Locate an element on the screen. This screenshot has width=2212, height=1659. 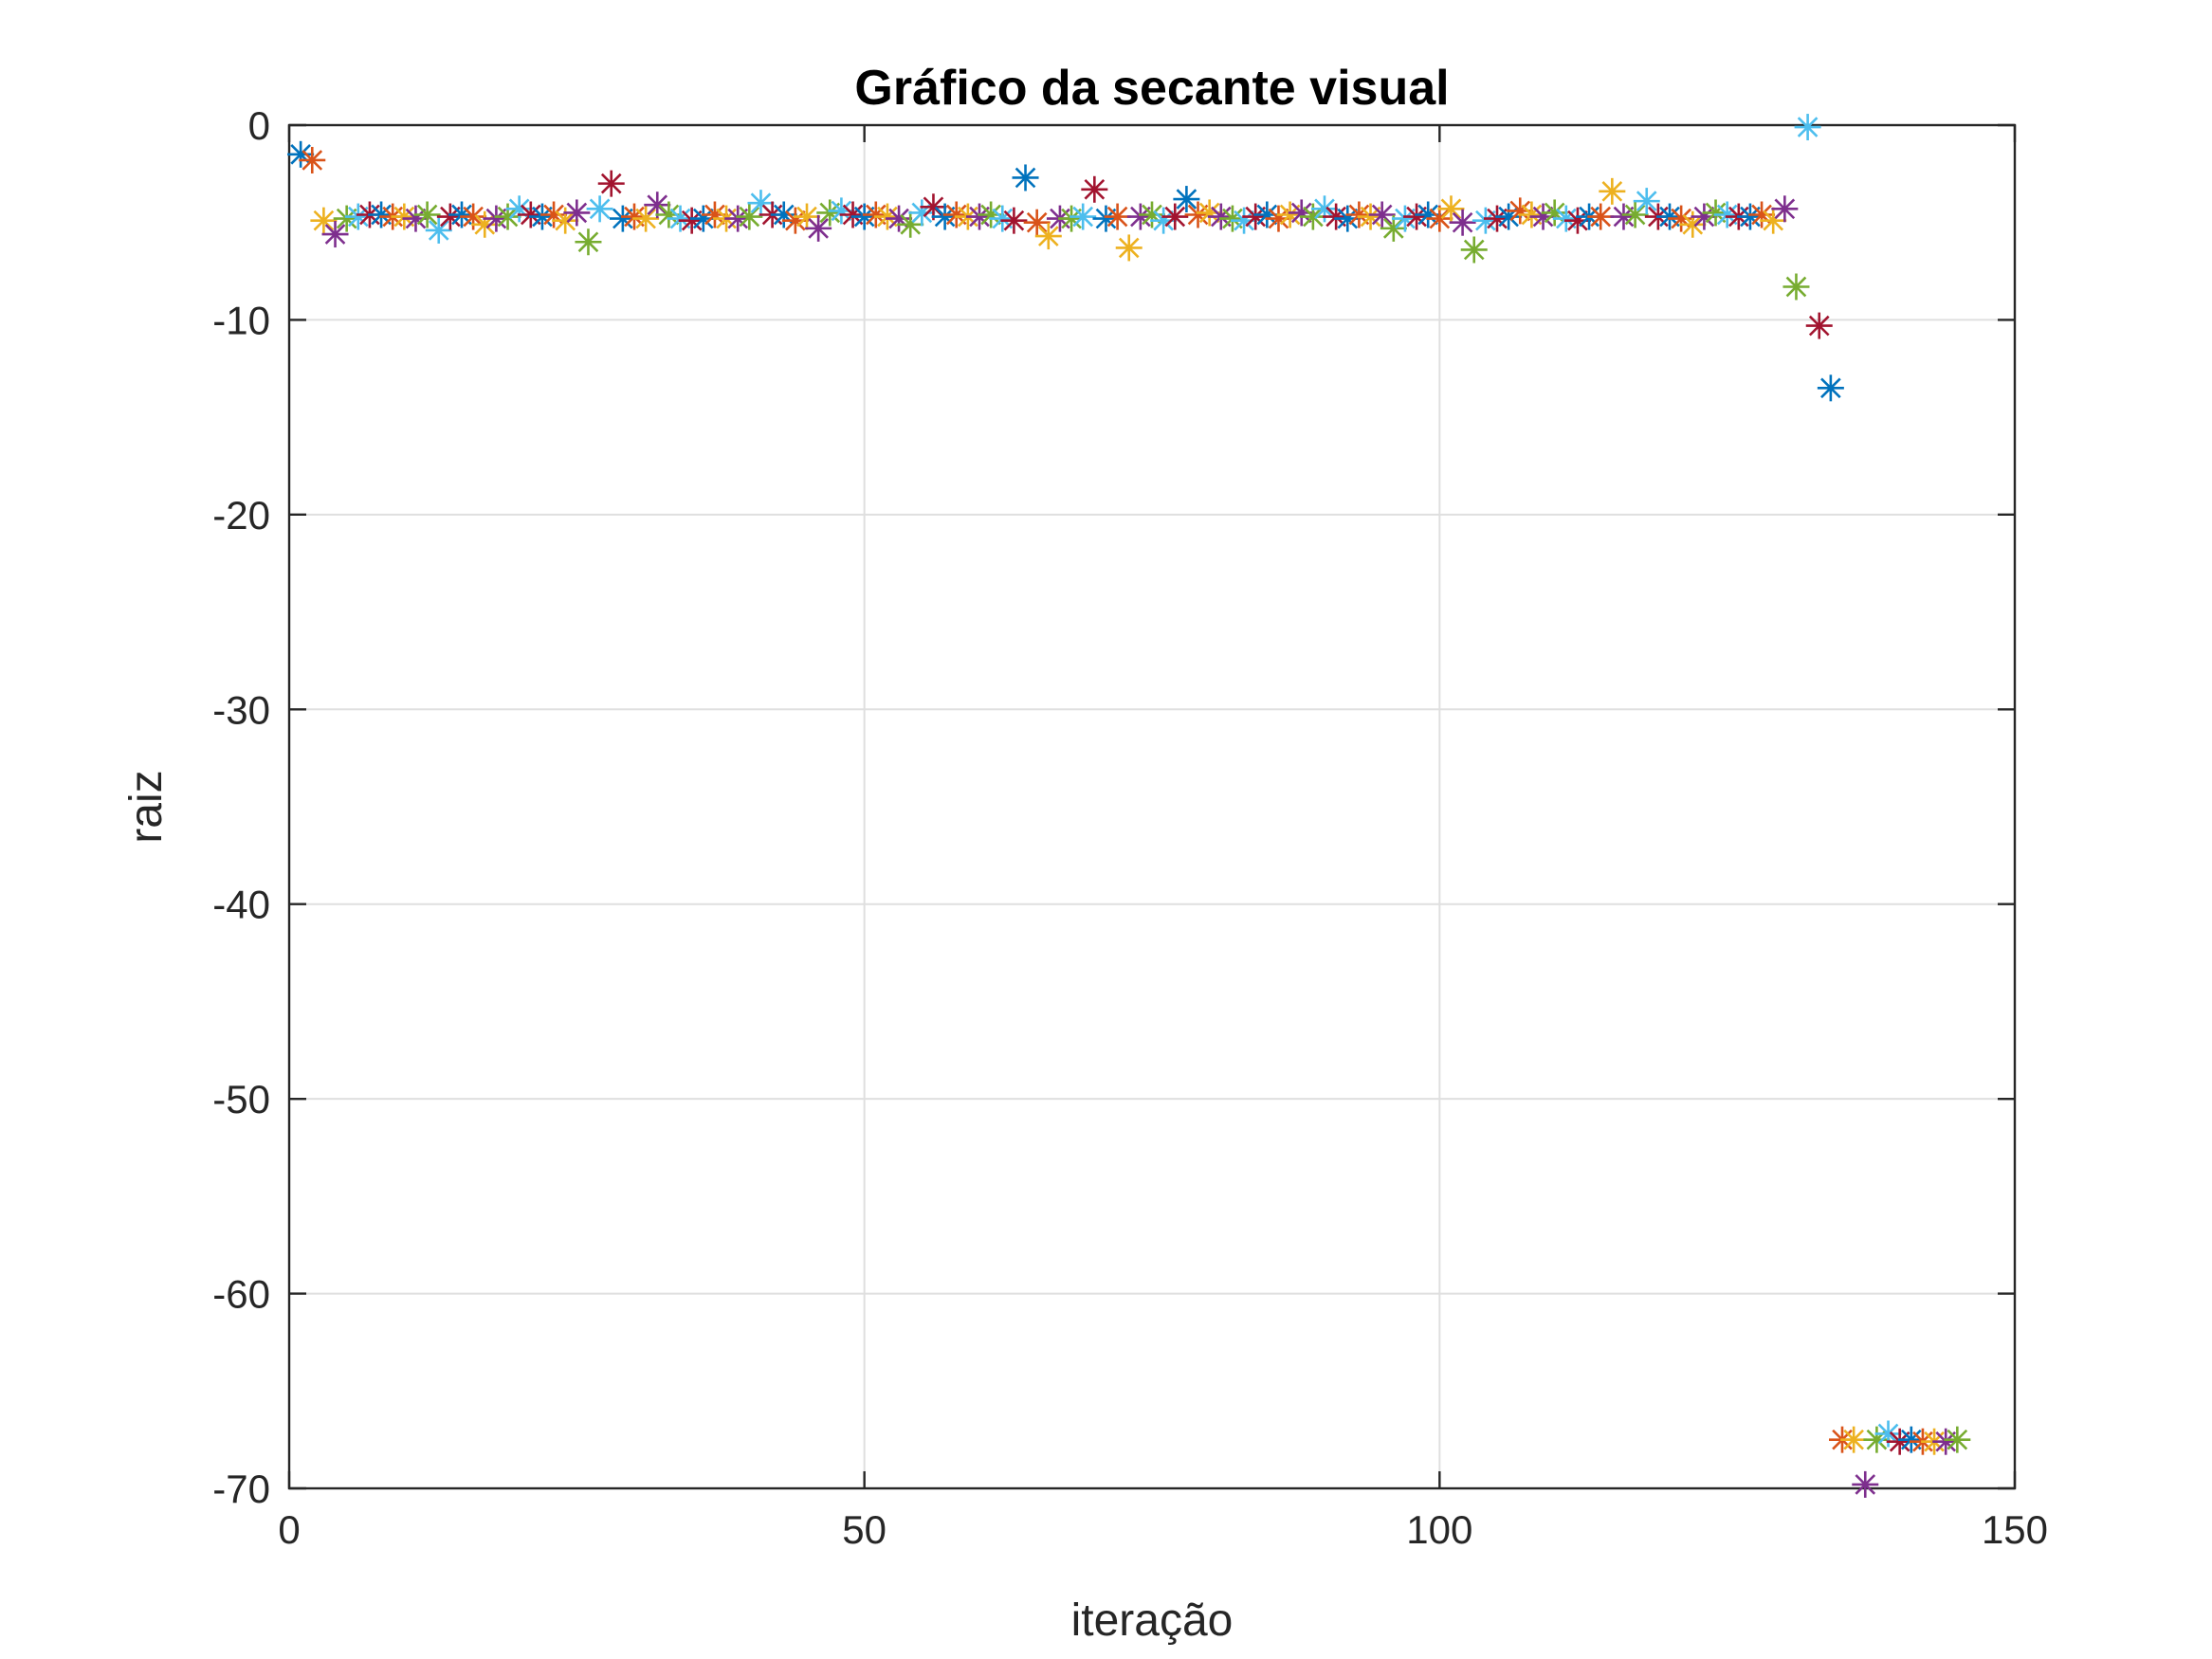
x-axis-label: iteração is located at coordinates (1152, 1620).